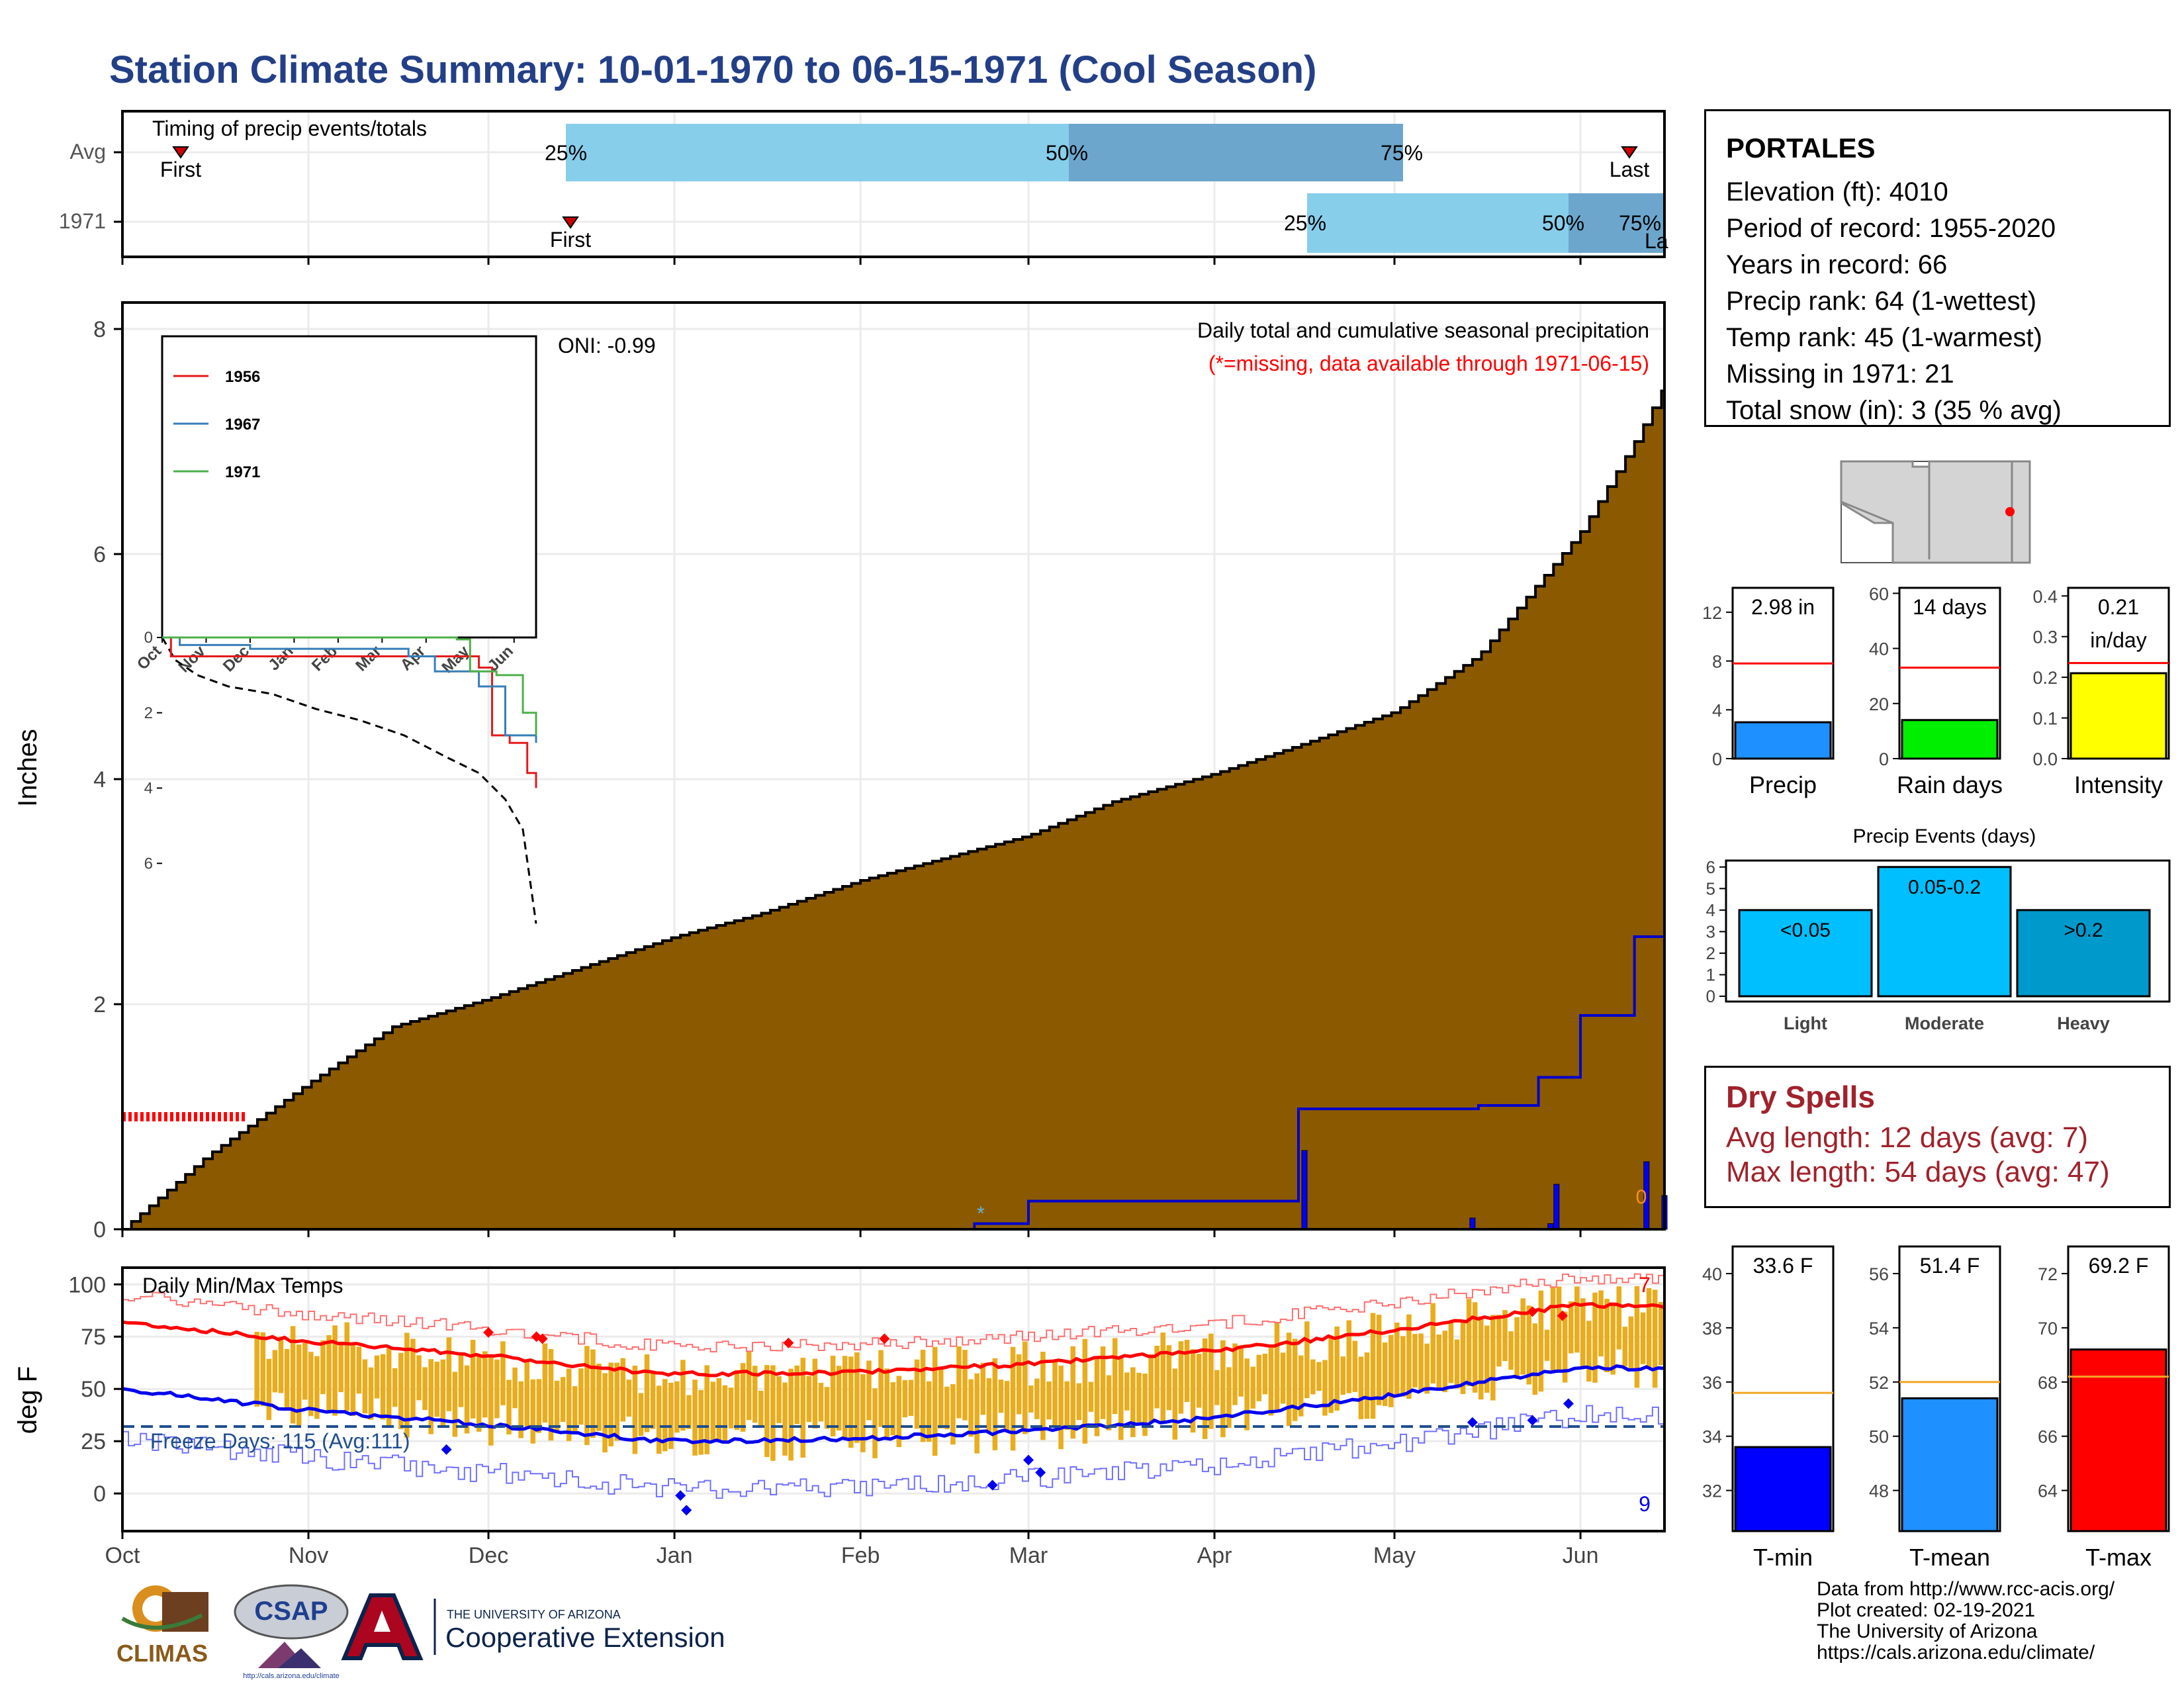 Image resolution: width=2184 pixels, height=1688 pixels. Describe the element at coordinates (1840, 374) in the screenshot. I see `info-missing: Missing in 1971: 21` at that location.